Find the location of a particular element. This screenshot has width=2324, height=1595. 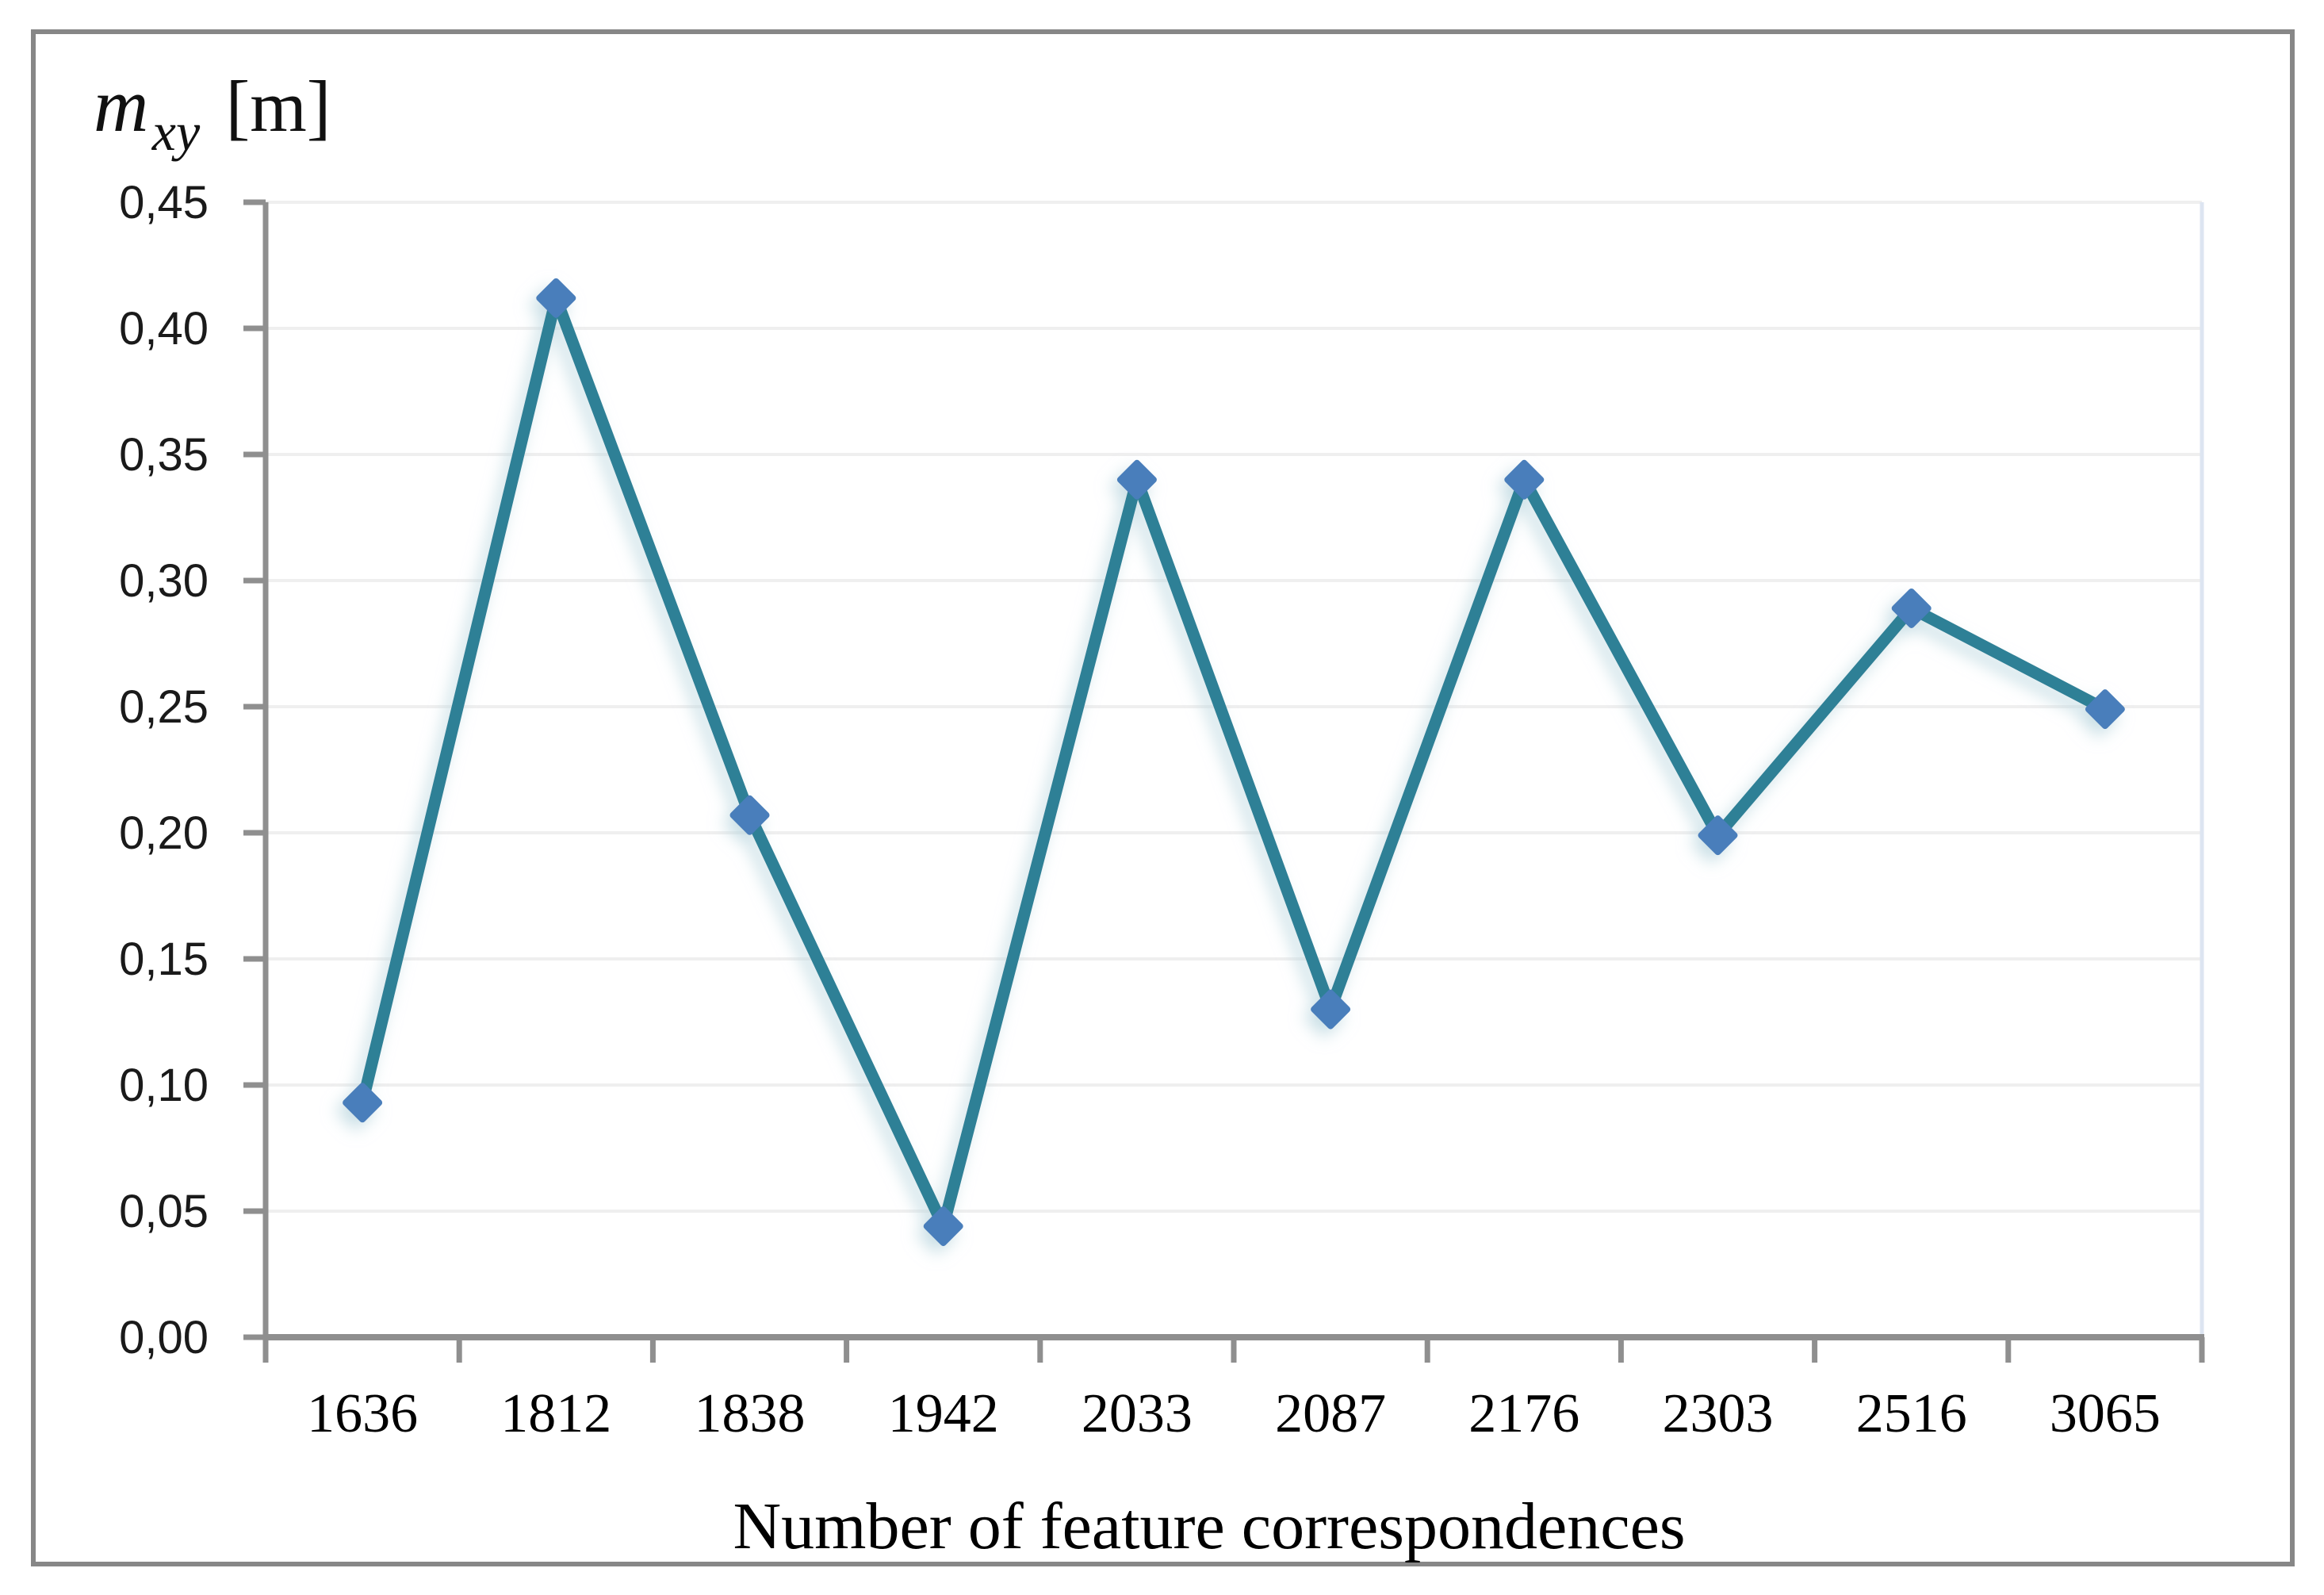

x-tick-label: 1942 is located at coordinates (943, 1413).